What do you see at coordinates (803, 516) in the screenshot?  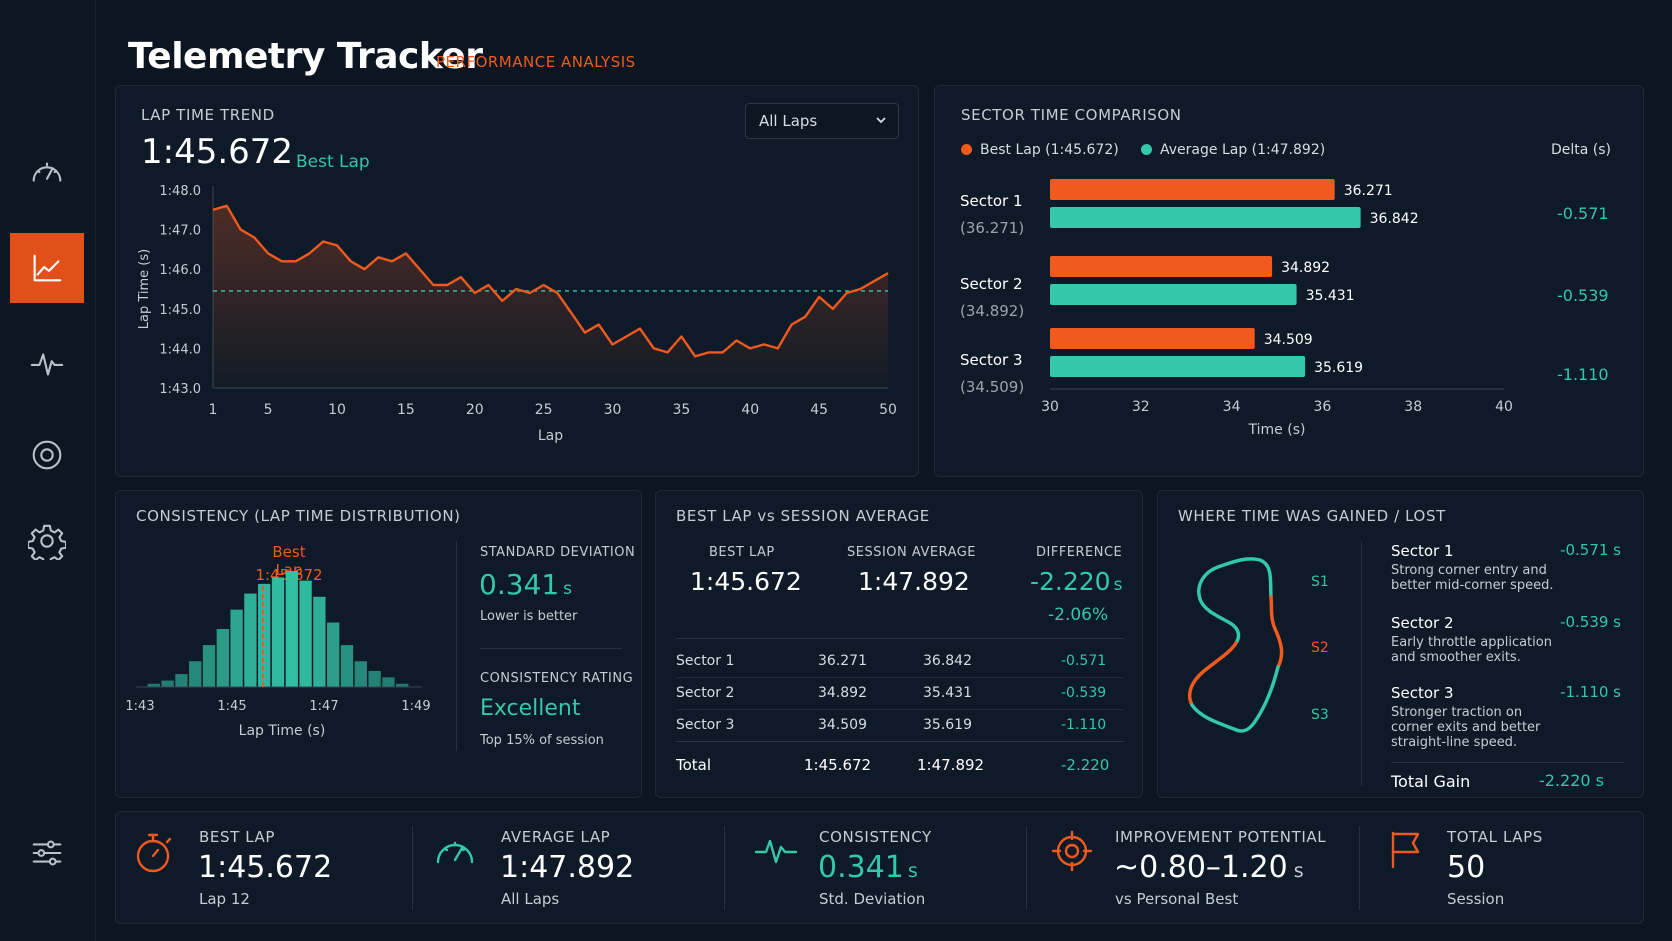 I see `best-vs-avg-title: BEST LAP vs SESSION AVERAGE` at bounding box center [803, 516].